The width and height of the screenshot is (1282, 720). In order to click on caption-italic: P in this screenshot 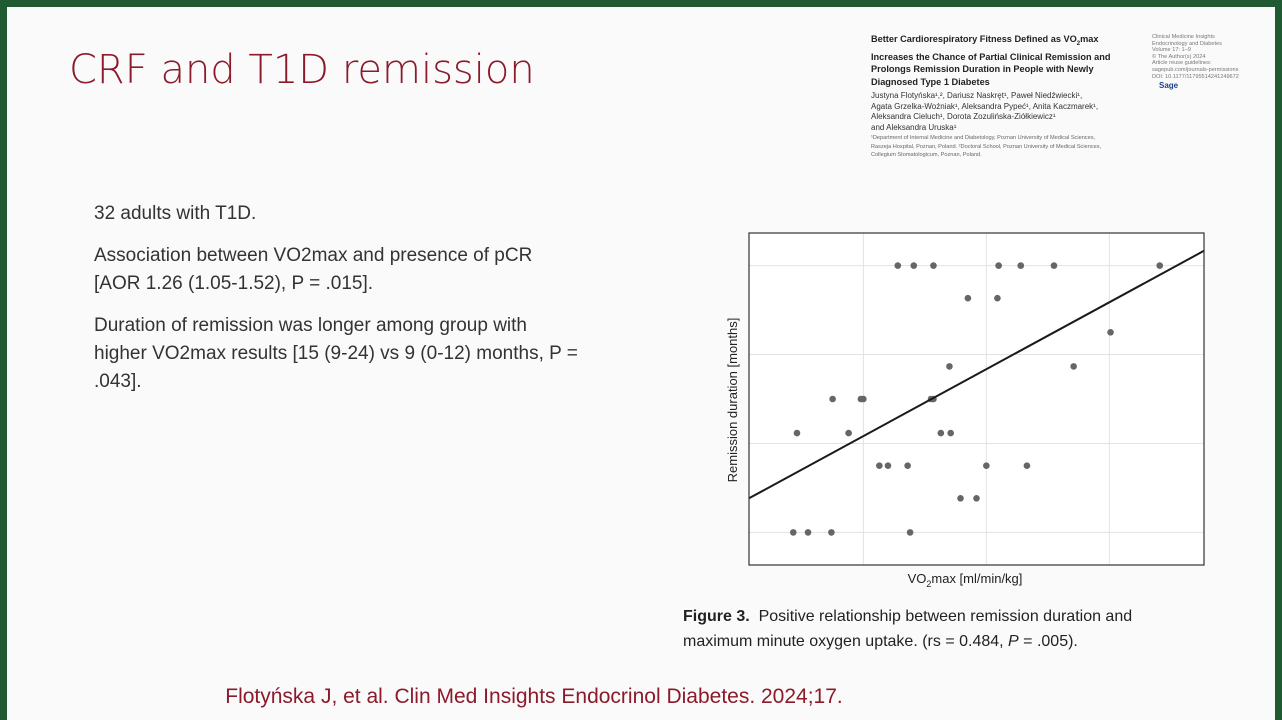, I will do `click(1013, 641)`.